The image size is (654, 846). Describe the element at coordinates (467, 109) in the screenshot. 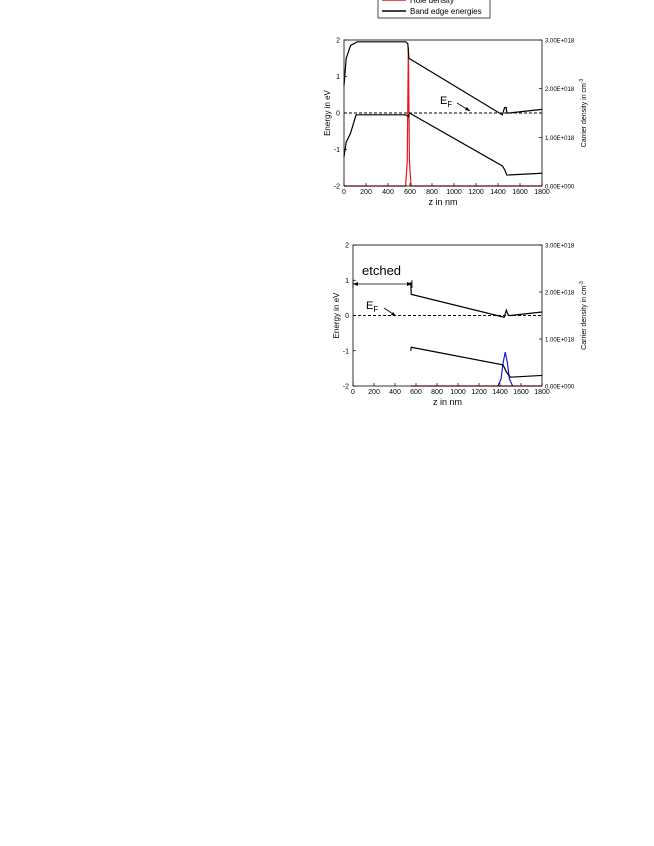

I see `fermi-arrowhead` at that location.